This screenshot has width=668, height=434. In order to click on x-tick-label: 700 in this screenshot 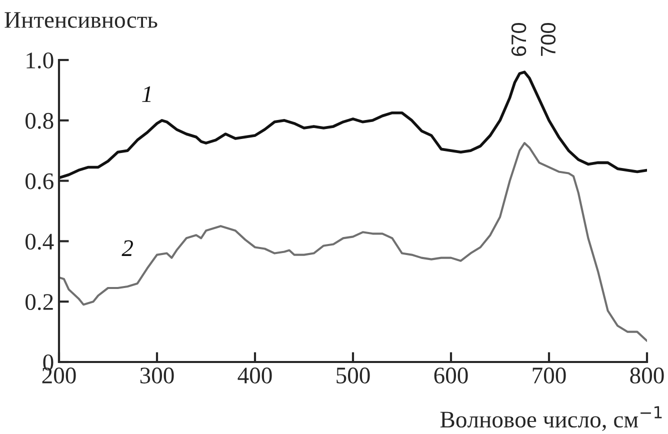, I will do `click(549, 376)`.